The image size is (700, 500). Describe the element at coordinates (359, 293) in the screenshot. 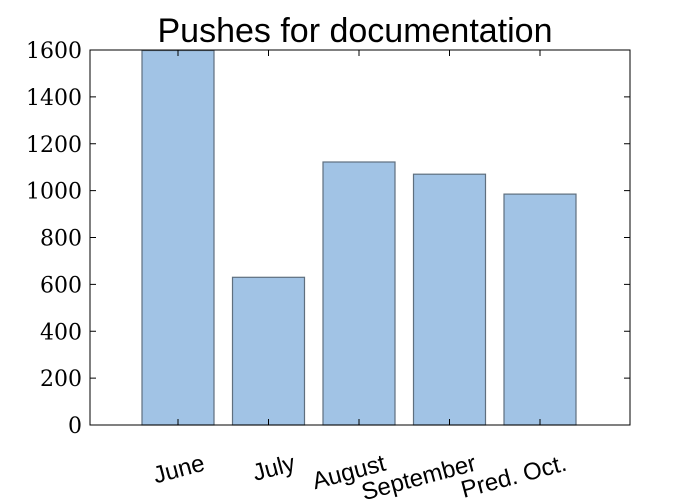

I see `bar-august` at that location.